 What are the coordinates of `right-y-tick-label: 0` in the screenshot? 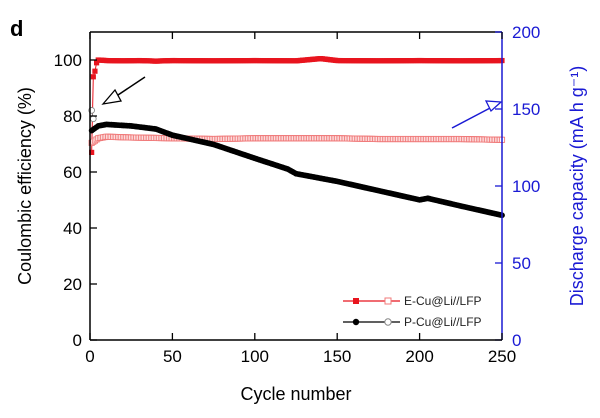 It's located at (516, 340).